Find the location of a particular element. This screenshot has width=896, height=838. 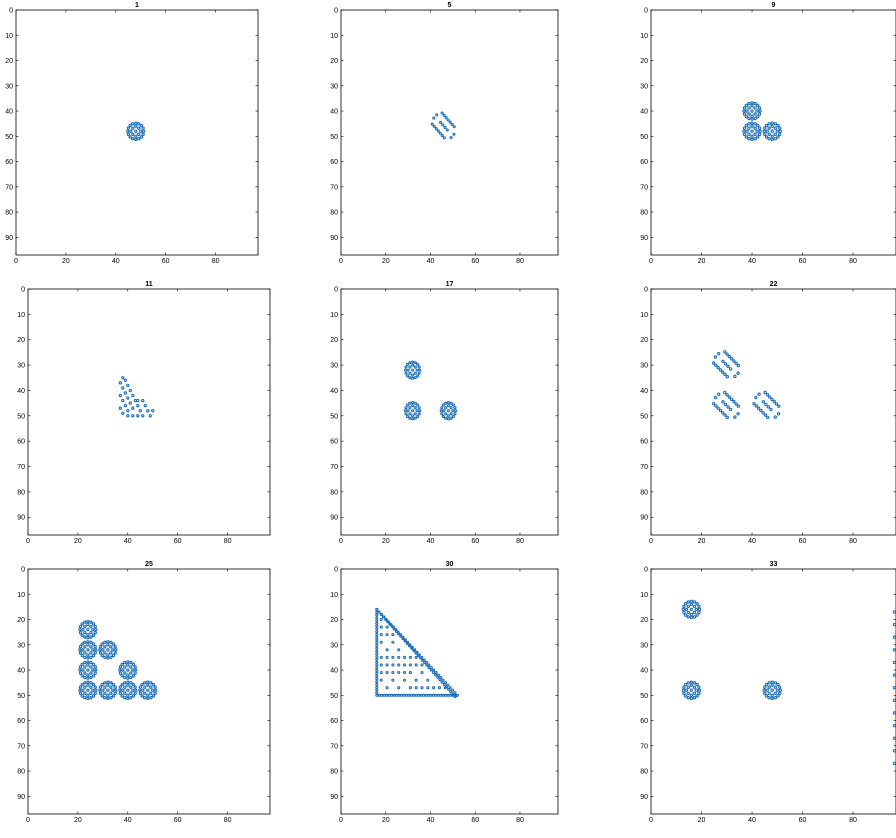

x-tick-label: 40 is located at coordinates (431, 541).